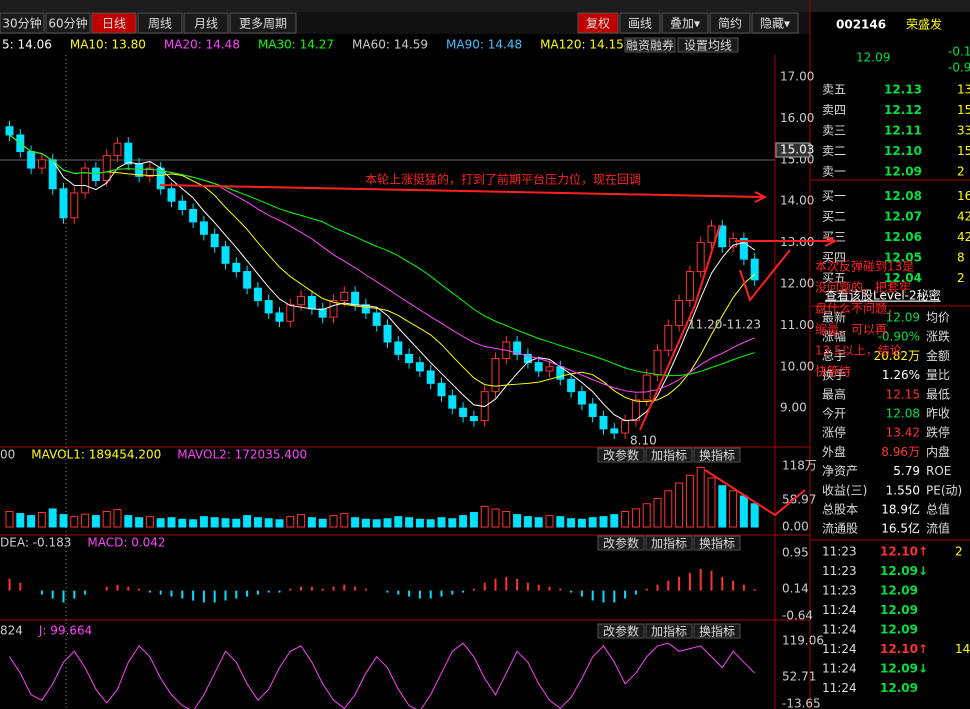 This screenshot has width=970, height=709. Describe the element at coordinates (797, 150) in the screenshot. I see `price-marker: 15.03` at that location.